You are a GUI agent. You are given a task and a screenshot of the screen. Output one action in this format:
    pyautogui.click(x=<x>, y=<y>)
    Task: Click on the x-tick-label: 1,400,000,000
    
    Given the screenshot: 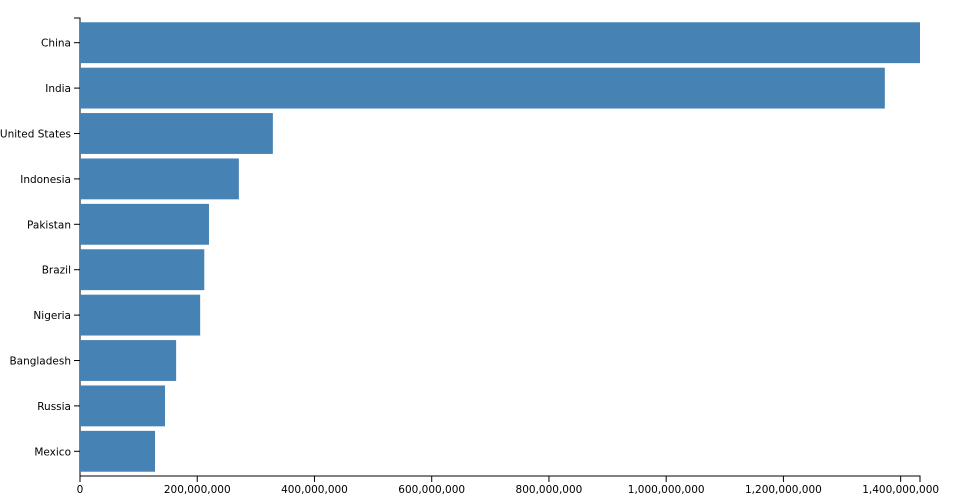 What is the action you would take?
    pyautogui.click(x=900, y=490)
    